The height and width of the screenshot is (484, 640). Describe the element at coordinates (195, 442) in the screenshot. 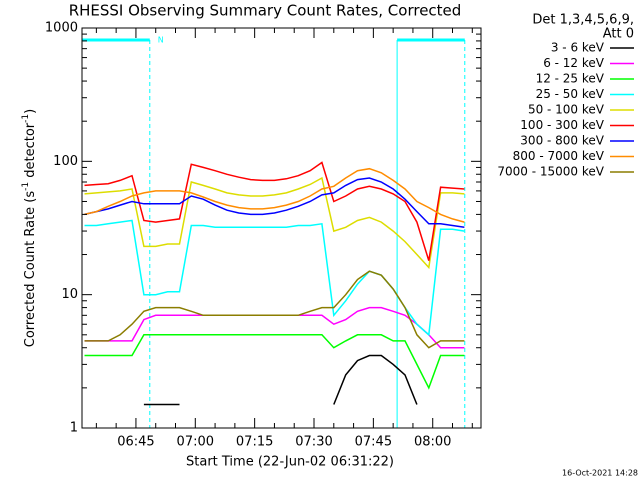

I see `x-tick-label: 07:00` at that location.